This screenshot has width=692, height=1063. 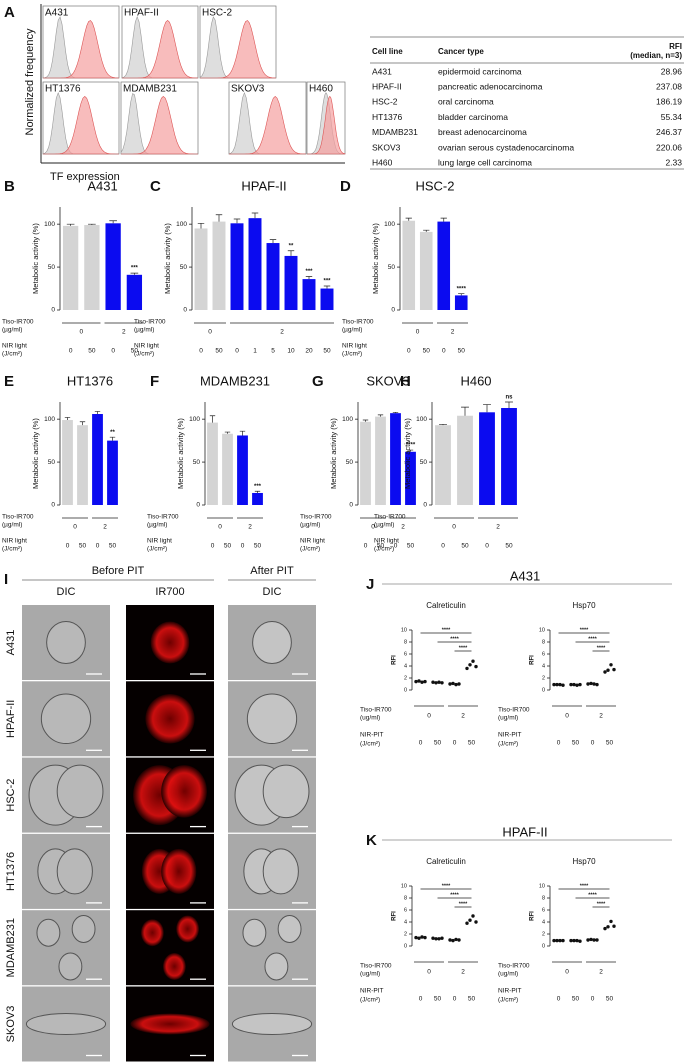 I want to click on column-header: IR700, so click(x=169, y=592).